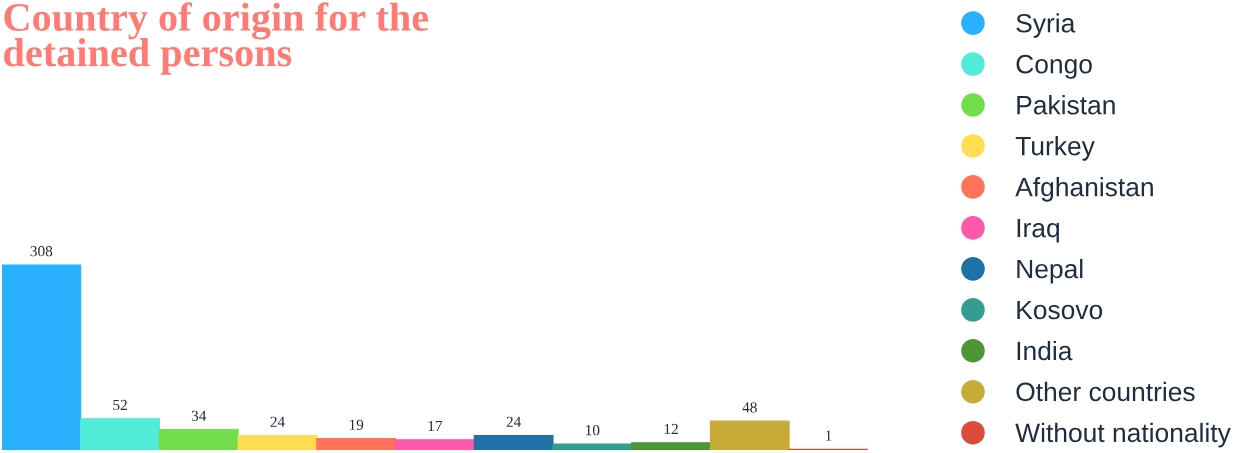 This screenshot has width=1244, height=453. I want to click on legend-label: Congo, so click(1054, 66).